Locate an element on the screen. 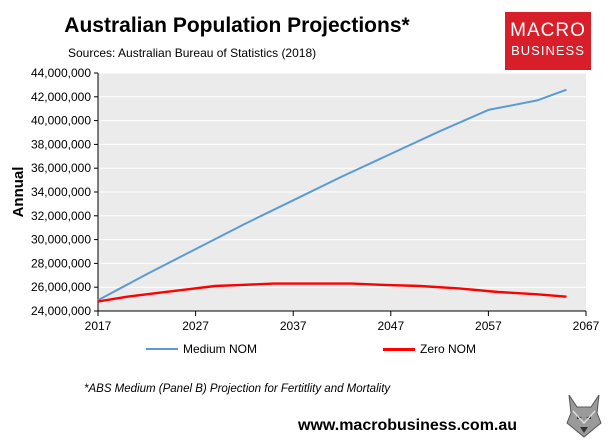 Image resolution: width=616 pixels, height=447 pixels. legend-swatch-medium-nom is located at coordinates (162, 349).